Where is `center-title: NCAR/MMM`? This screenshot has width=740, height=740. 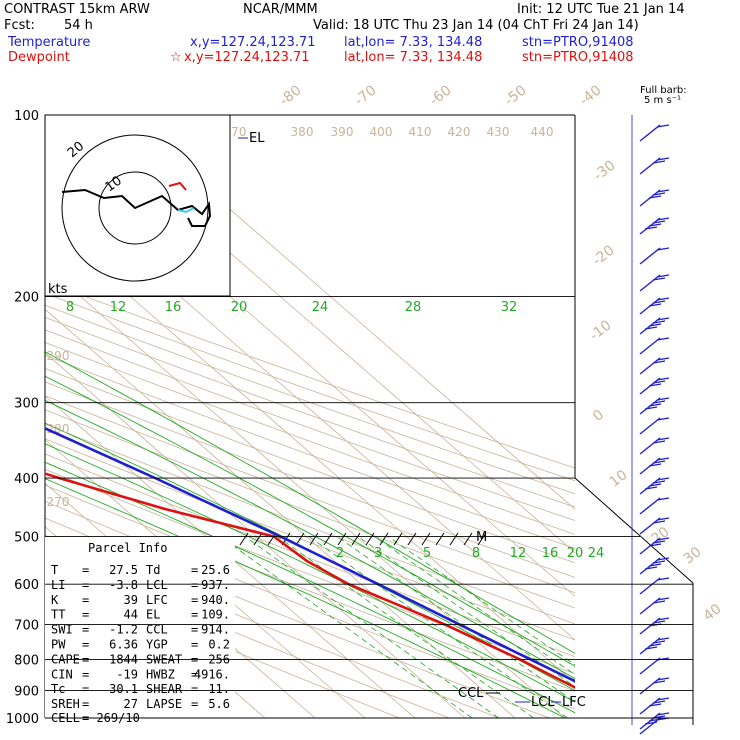
center-title: NCAR/MMM is located at coordinates (280, 9).